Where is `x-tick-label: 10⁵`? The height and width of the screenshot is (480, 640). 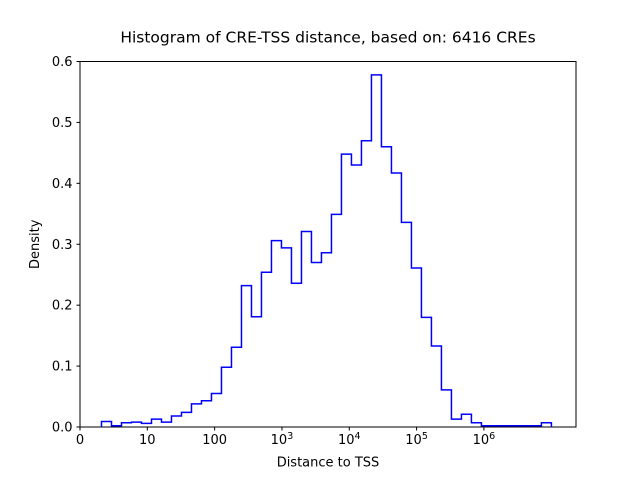
x-tick-label: 10⁵ is located at coordinates (416, 439).